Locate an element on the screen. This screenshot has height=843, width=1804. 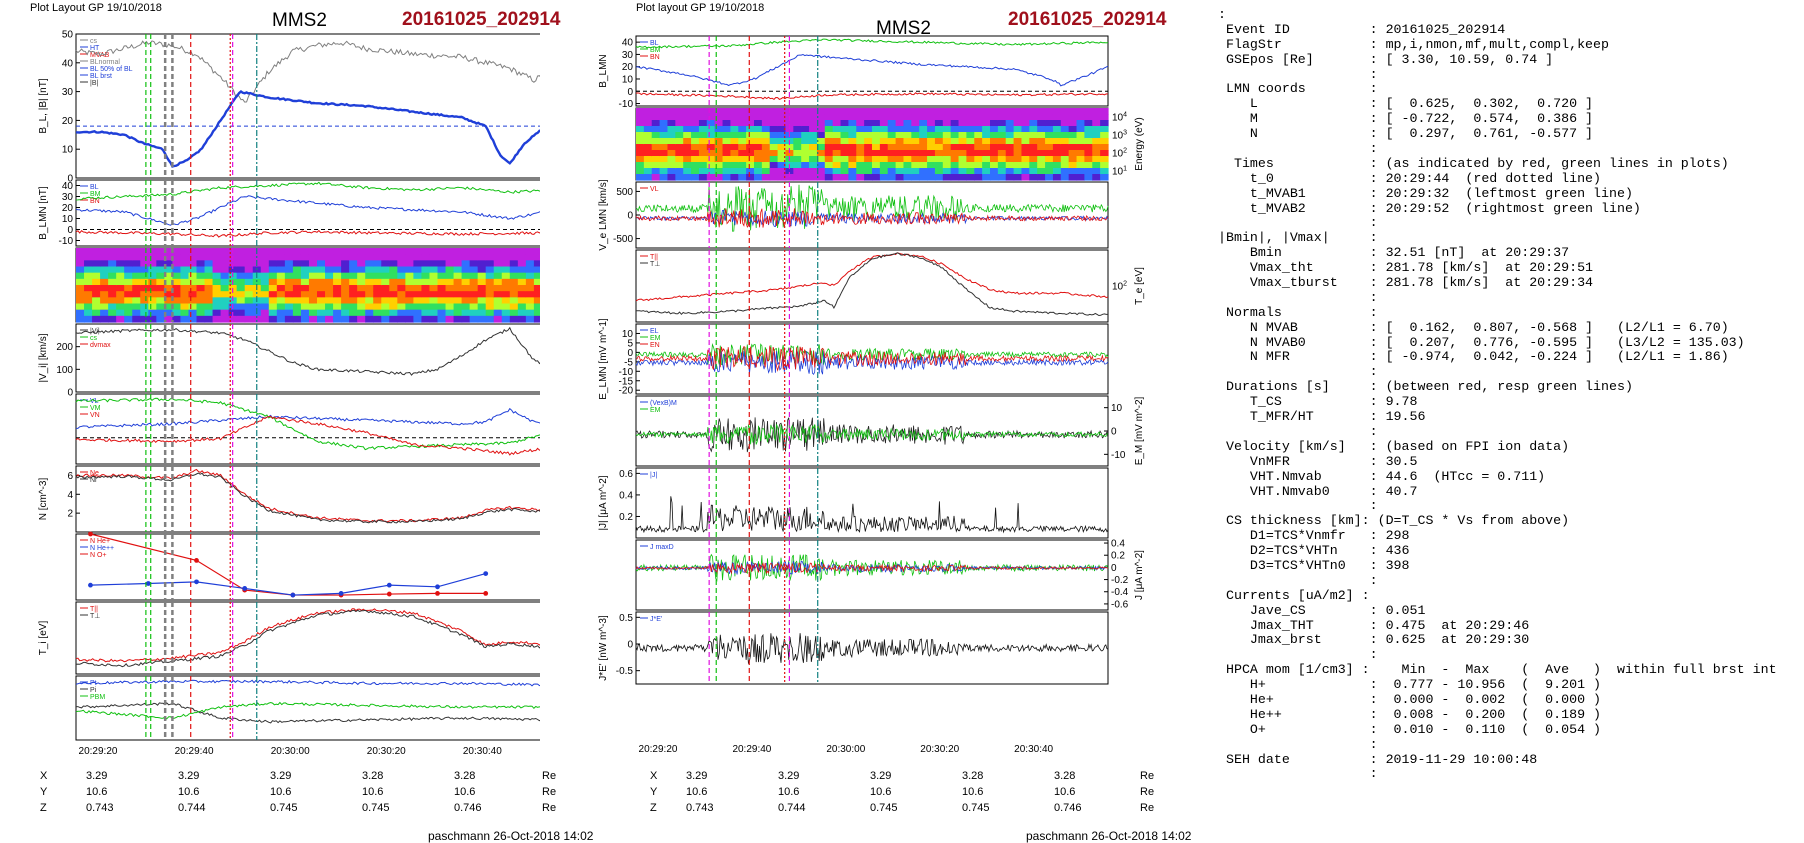
info-line: : is located at coordinates (1298, 580).